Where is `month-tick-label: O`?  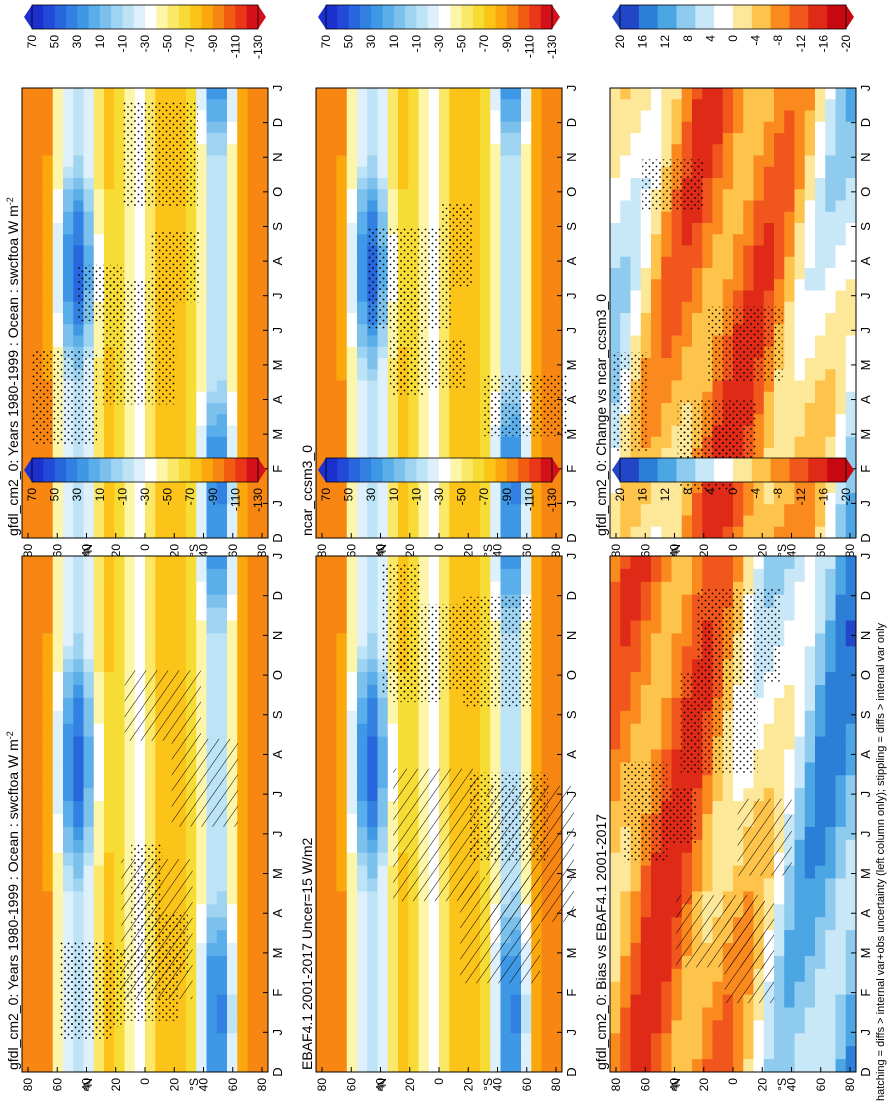
month-tick-label: O is located at coordinates (571, 675).